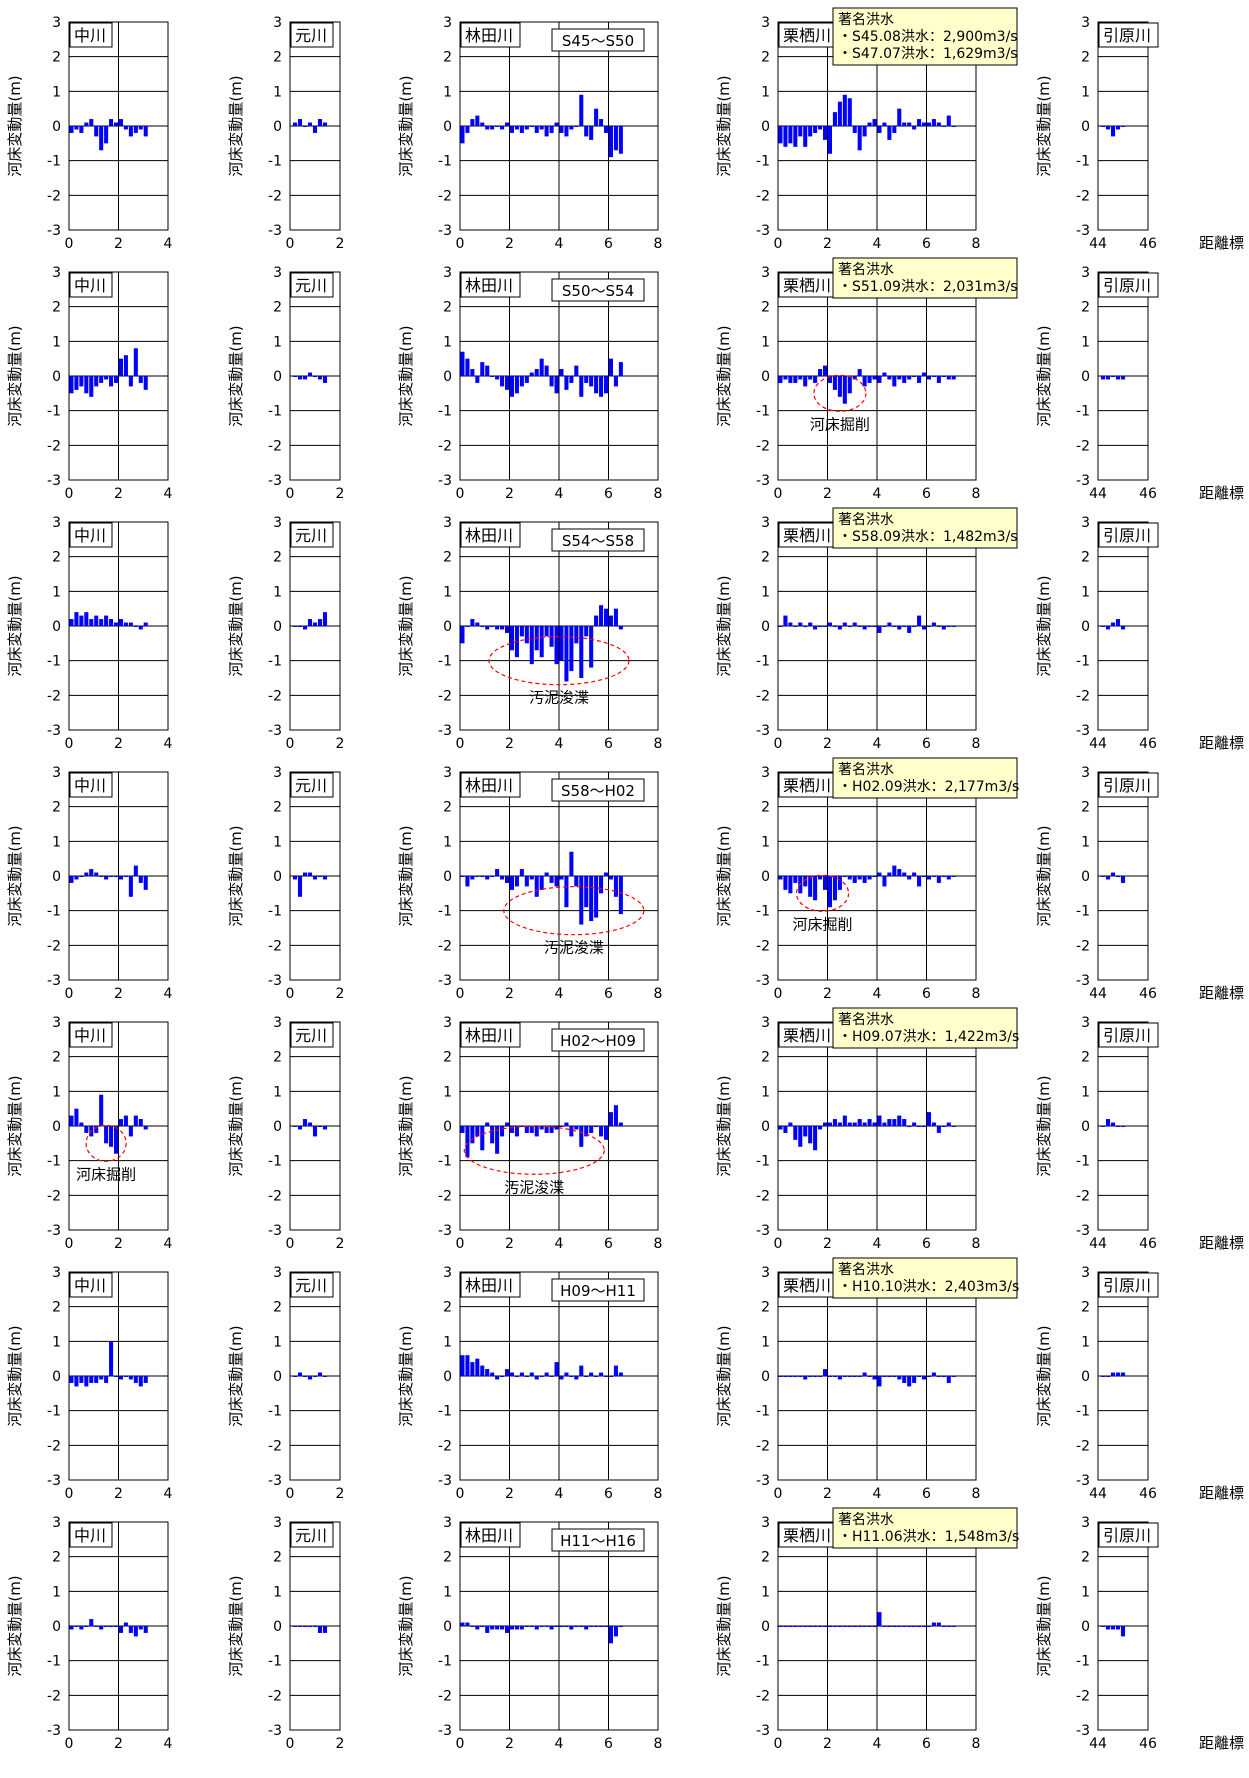 This screenshot has width=1249, height=1778. Describe the element at coordinates (559, 661) in the screenshot. I see `annotation-ellipse` at that location.